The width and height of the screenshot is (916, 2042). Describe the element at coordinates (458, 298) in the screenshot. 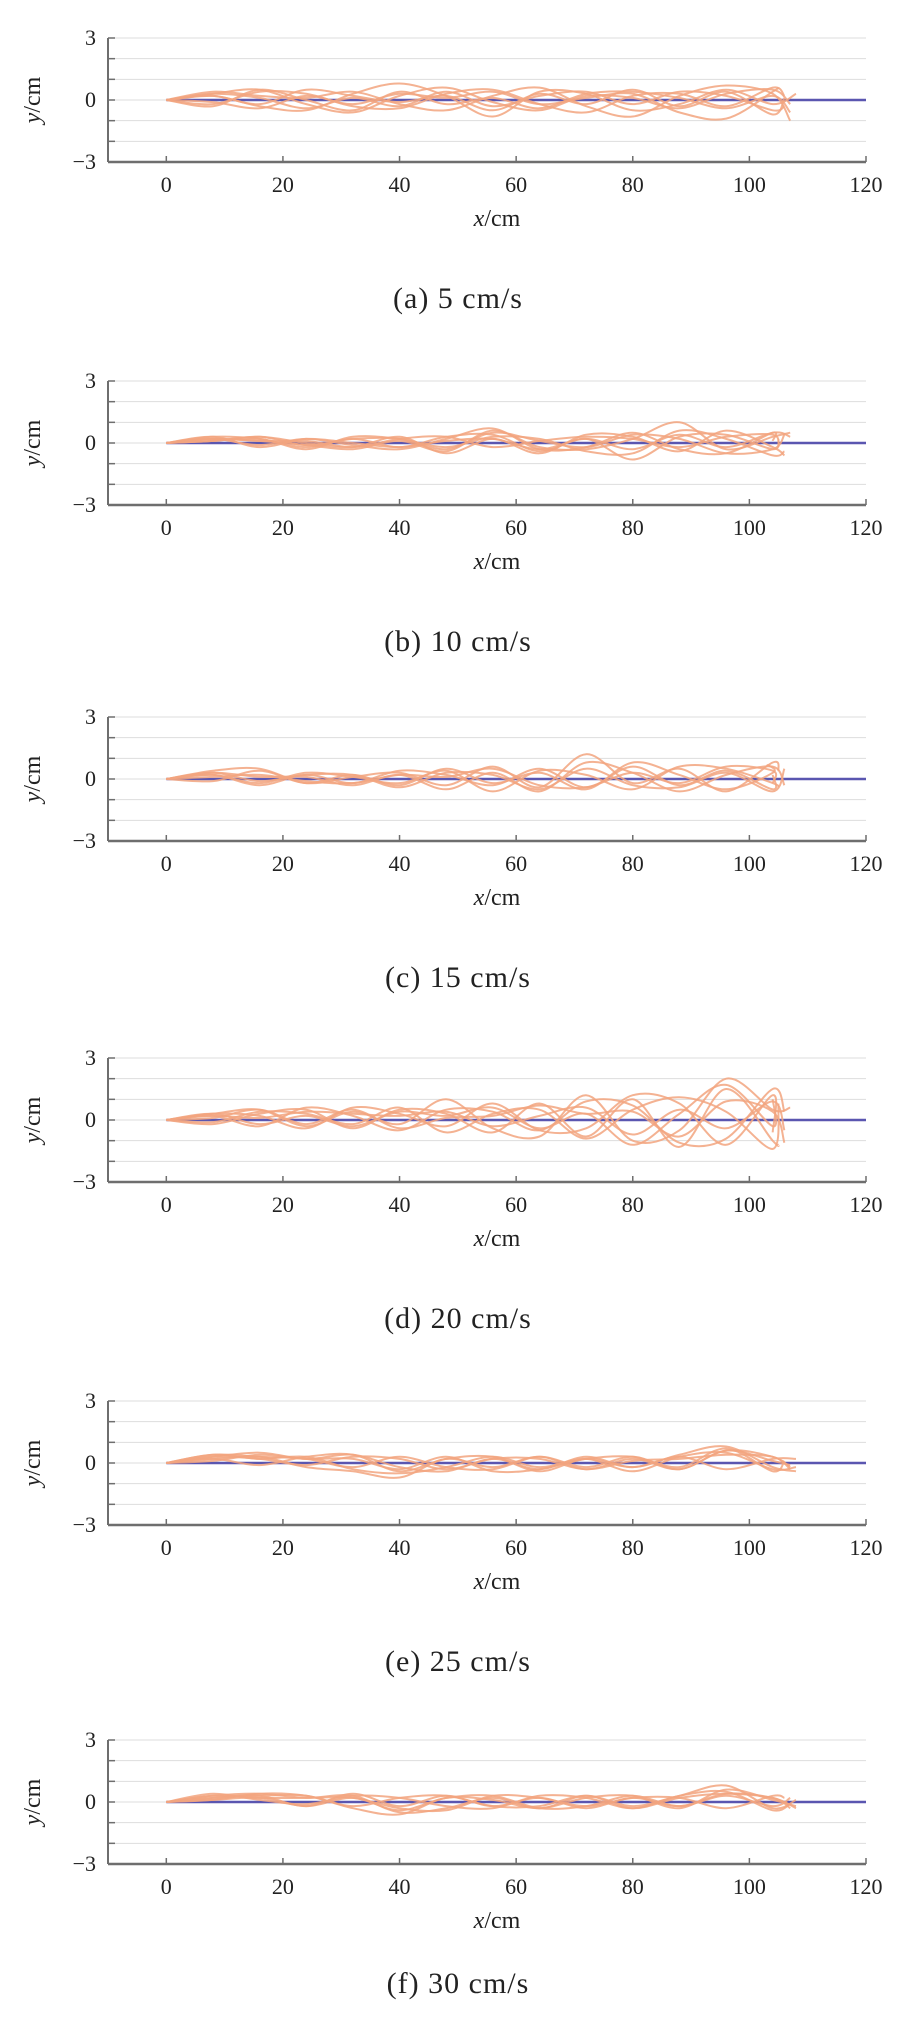

I see `chart-caption-a: (a) 5 cm/s` at that location.